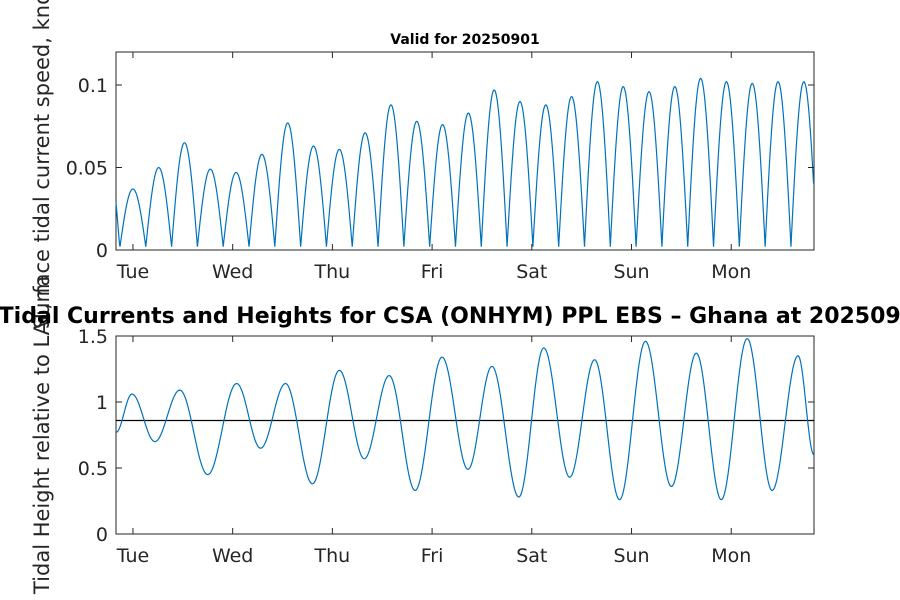  Describe the element at coordinates (432, 556) in the screenshot. I see `height-x-tick-label: Fri` at that location.